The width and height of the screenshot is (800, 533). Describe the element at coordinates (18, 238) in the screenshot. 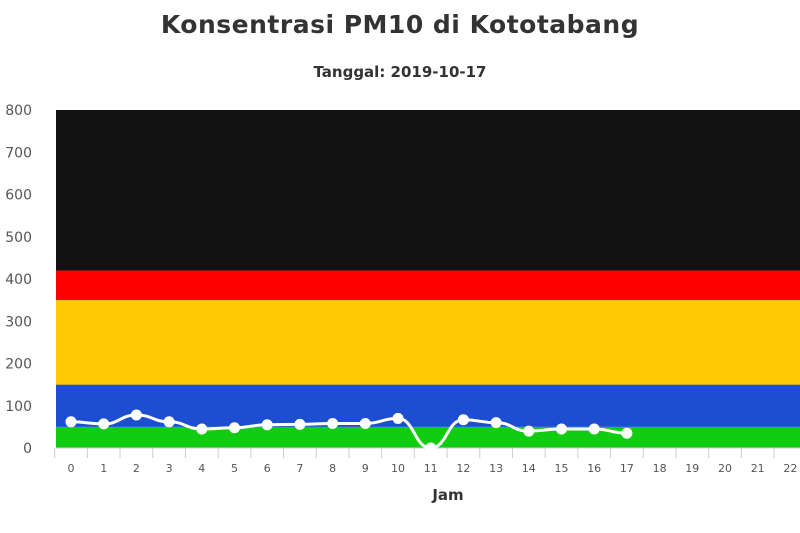

I see `y-tick-label: 500` at that location.